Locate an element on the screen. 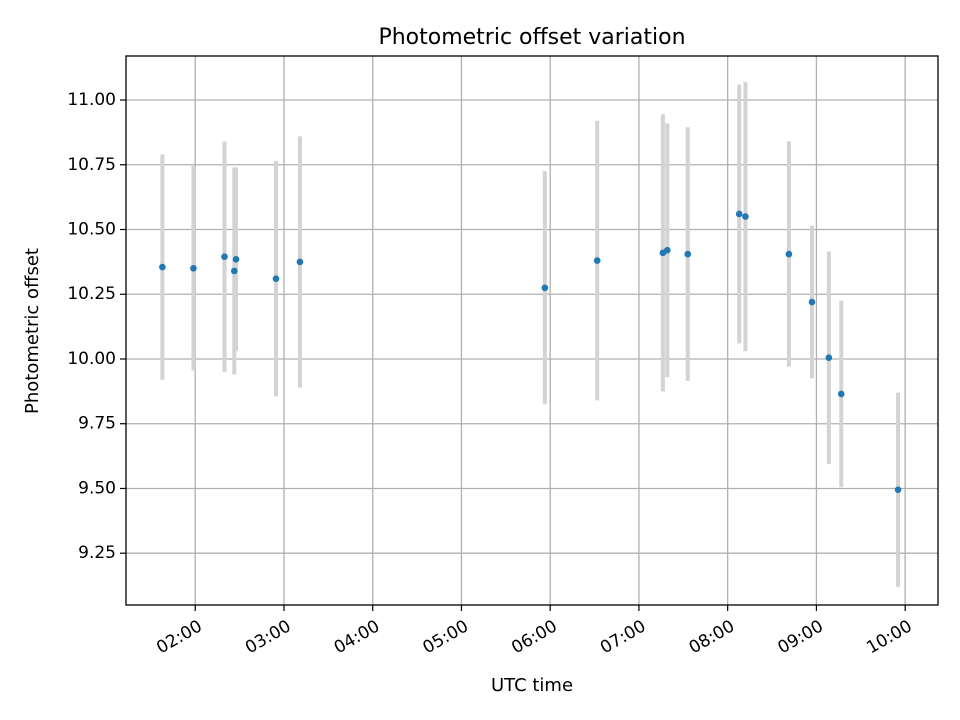 The image size is (960, 720). x-axis-label: UTC time is located at coordinates (532, 685).